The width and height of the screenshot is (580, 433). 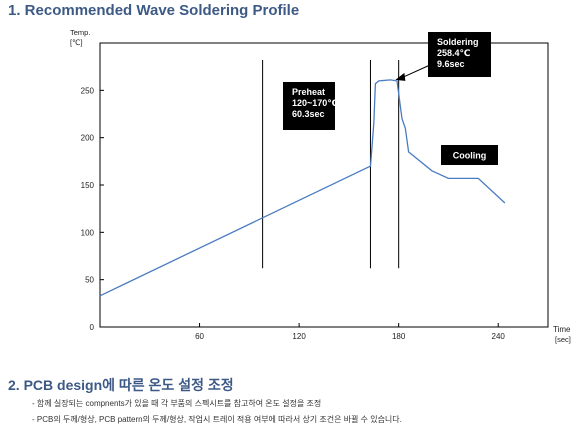 I want to click on y-tick-label: 150, so click(x=88, y=185).